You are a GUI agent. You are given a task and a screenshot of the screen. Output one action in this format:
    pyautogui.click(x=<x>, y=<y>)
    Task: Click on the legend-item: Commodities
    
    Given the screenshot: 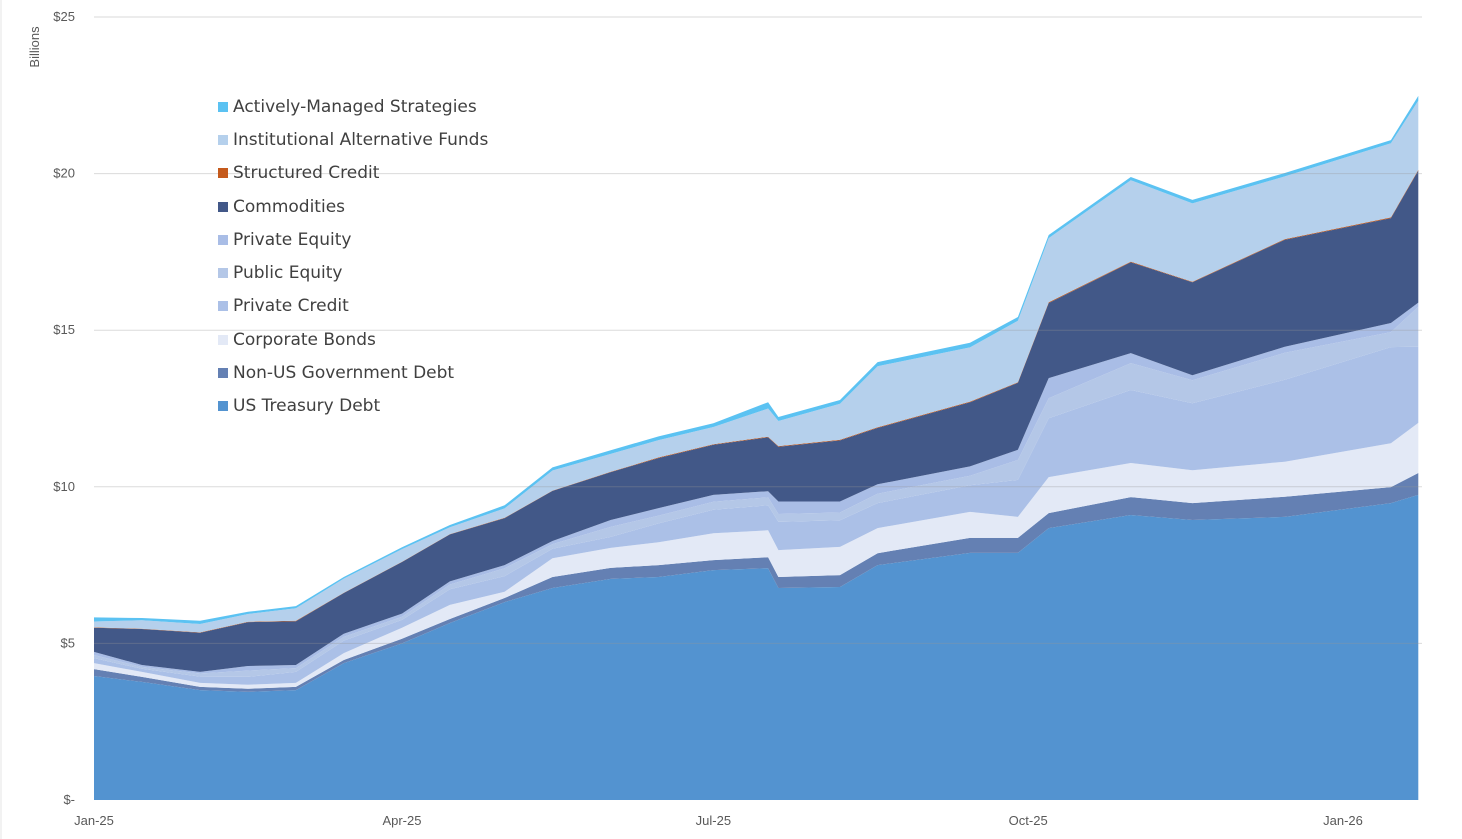 What is the action you would take?
    pyautogui.click(x=353, y=206)
    